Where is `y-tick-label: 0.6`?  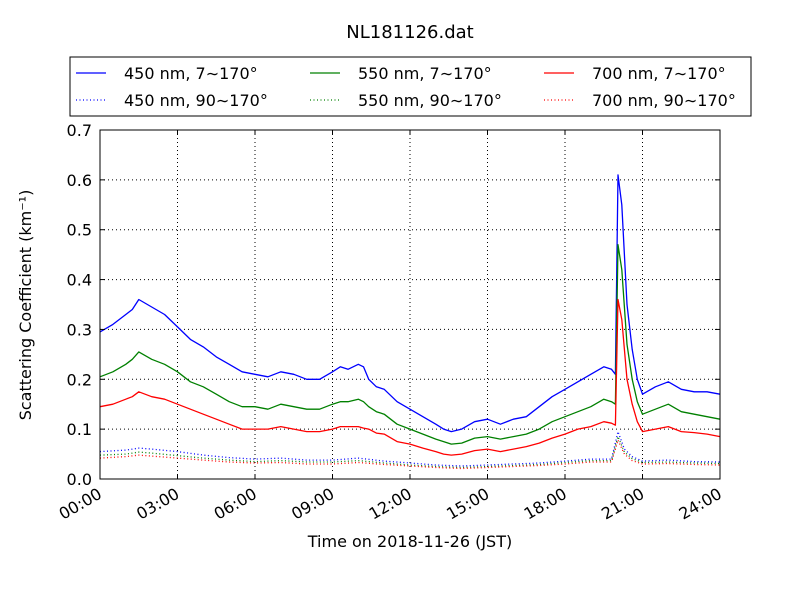 y-tick-label: 0.6 is located at coordinates (79, 180).